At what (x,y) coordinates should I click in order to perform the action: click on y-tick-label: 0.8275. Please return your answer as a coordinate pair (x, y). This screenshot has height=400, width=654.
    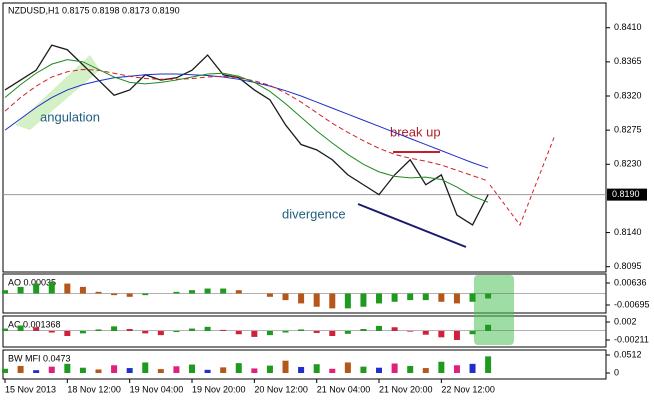
    Looking at the image, I should click on (628, 130).